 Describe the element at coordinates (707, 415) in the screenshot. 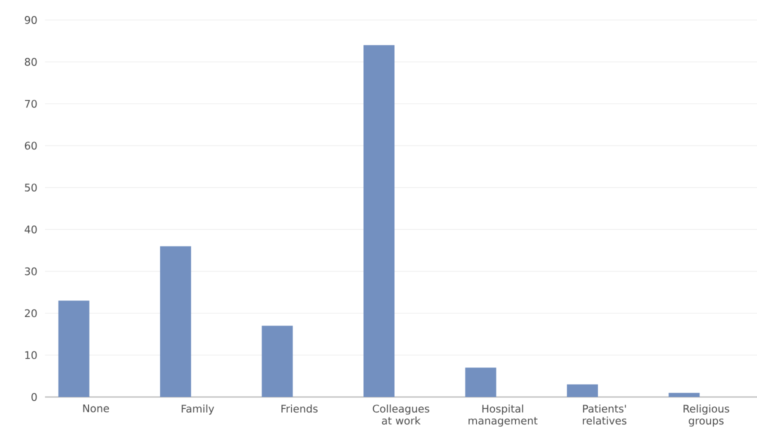

I see `x-tick-label: Religious groups` at that location.